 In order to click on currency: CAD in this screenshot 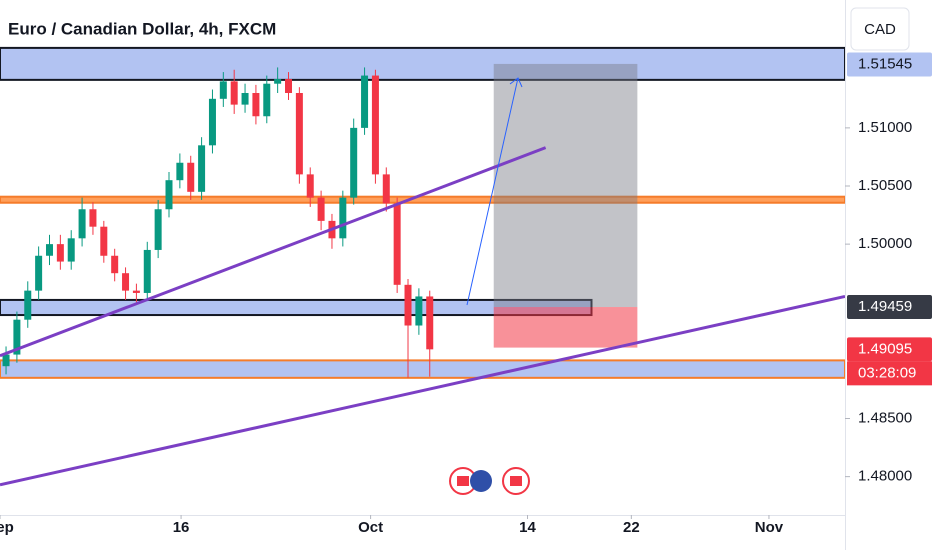, I will do `click(880, 29)`.